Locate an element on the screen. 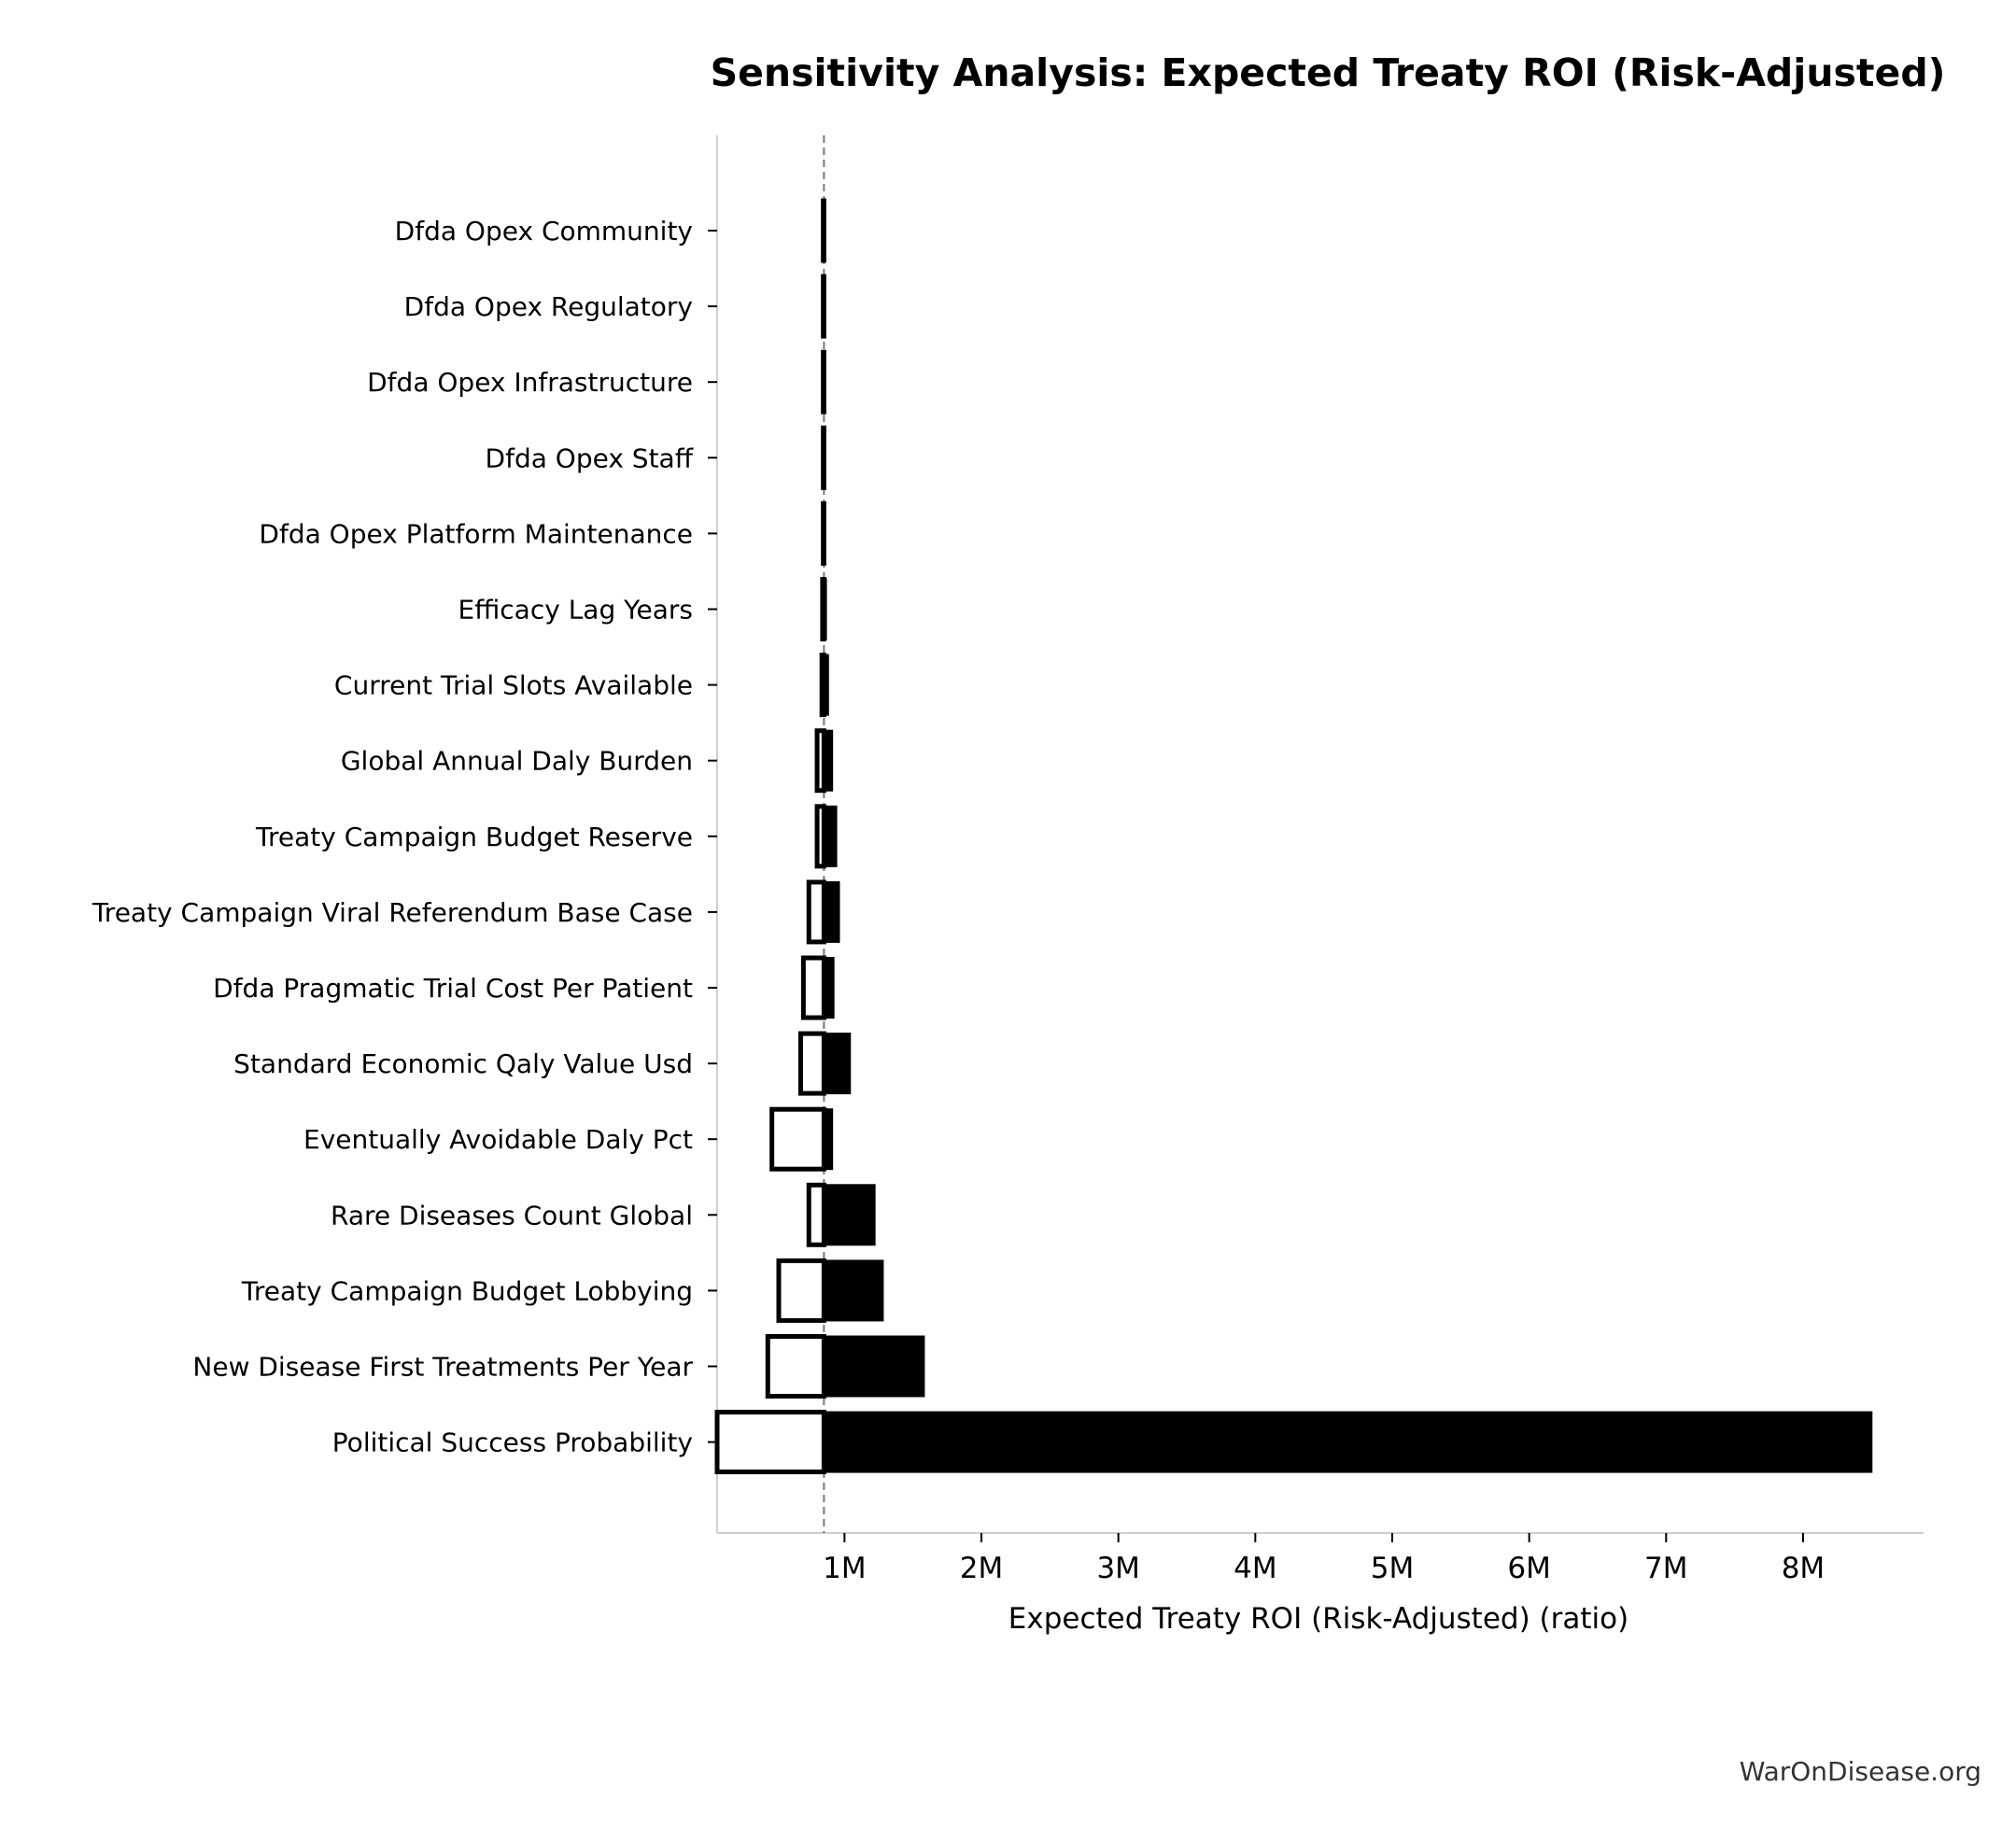 This screenshot has height=1828, width=2016. x-tick-label: 6M is located at coordinates (1528, 1569).